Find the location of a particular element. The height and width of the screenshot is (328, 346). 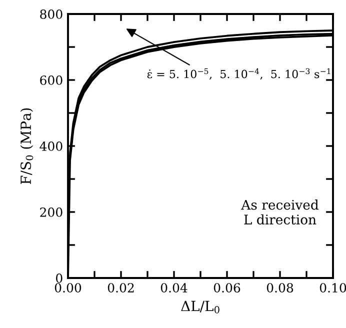

x-axis-title: ΔL/L$_{0}$ is located at coordinates (200, 307).